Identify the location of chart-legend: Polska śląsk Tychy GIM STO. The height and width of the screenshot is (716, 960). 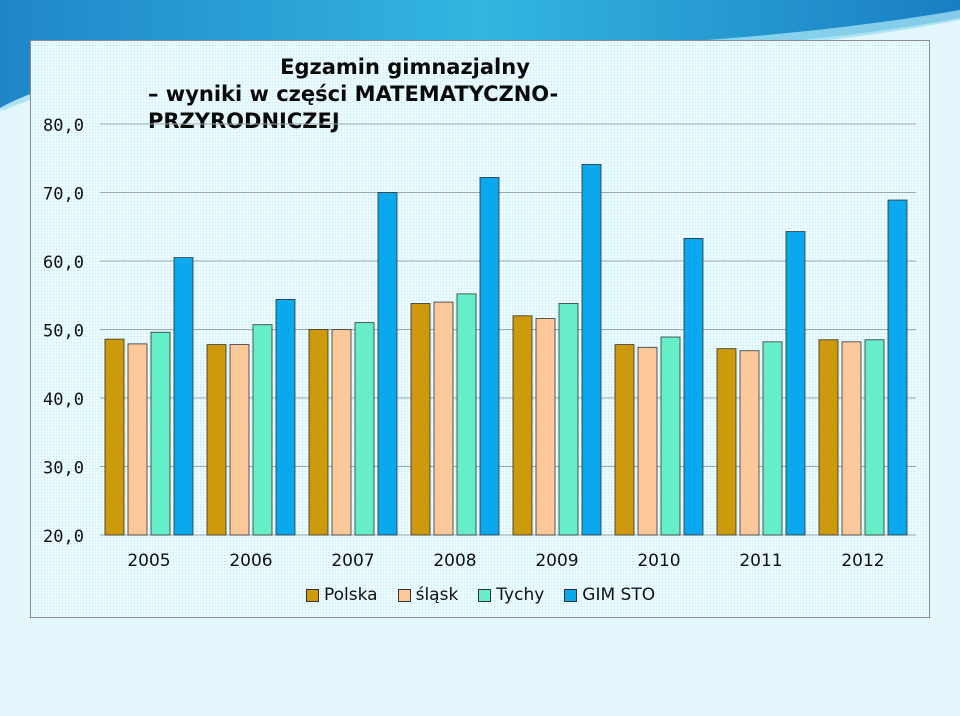
(480, 595).